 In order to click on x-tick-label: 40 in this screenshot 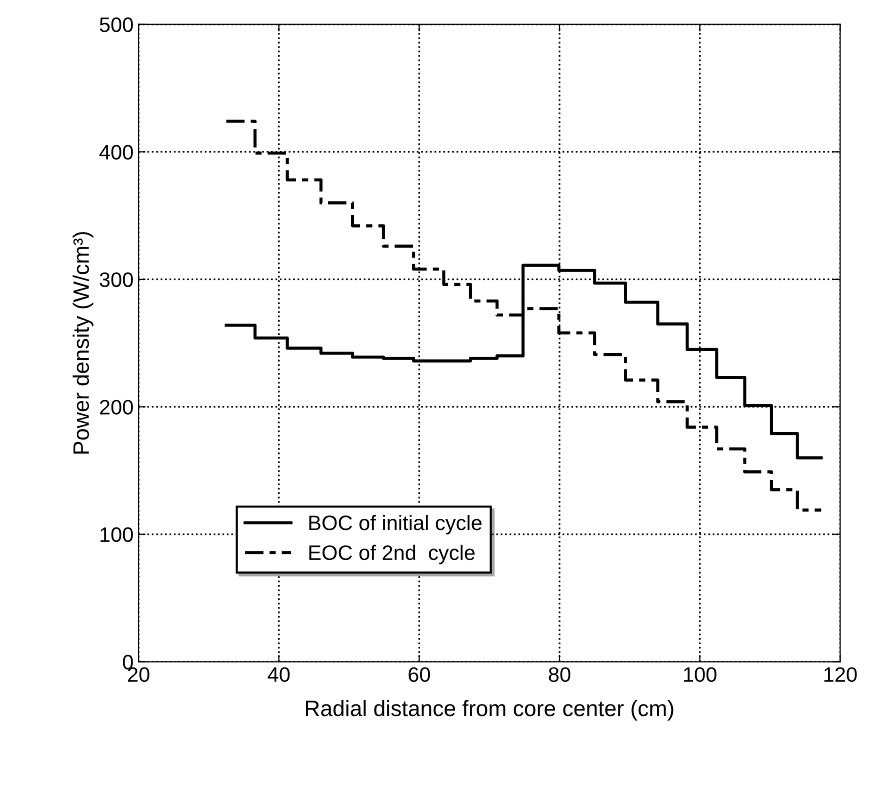, I will do `click(279, 674)`.